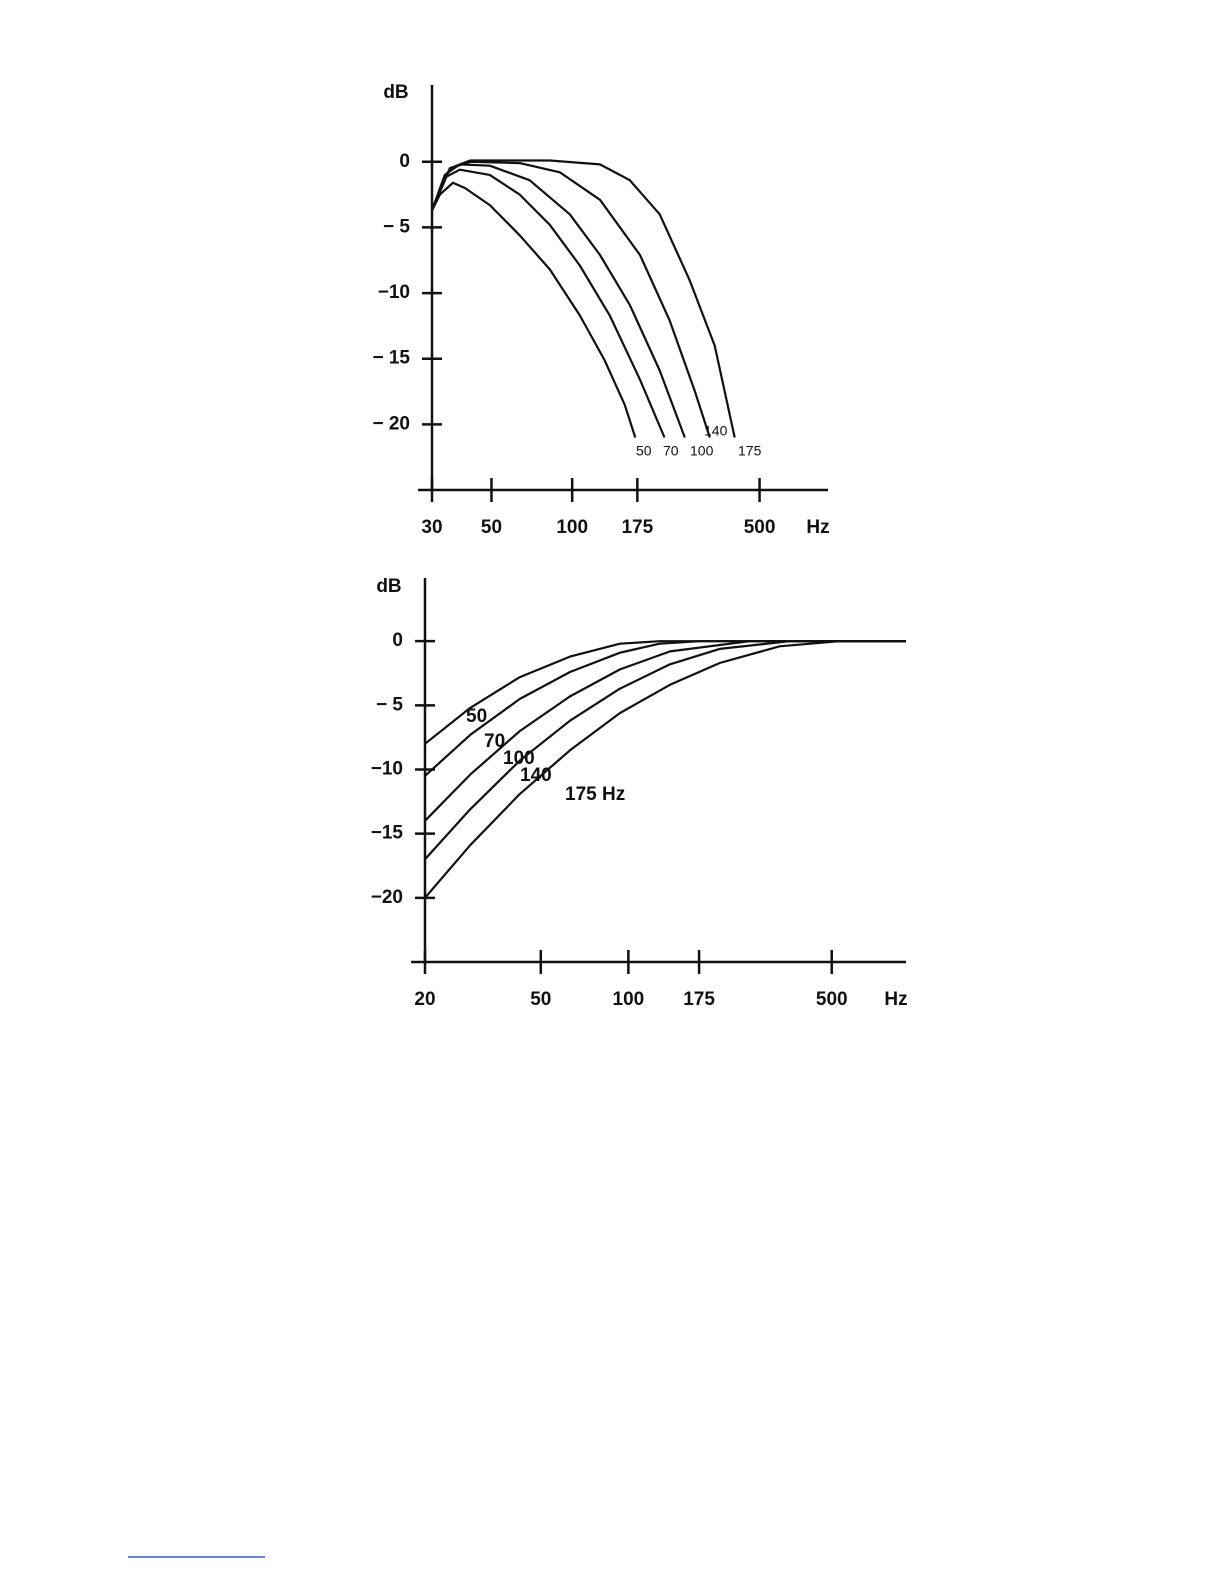 The height and width of the screenshot is (1585, 1225). I want to click on y-tick-label: −15, so click(387, 833).